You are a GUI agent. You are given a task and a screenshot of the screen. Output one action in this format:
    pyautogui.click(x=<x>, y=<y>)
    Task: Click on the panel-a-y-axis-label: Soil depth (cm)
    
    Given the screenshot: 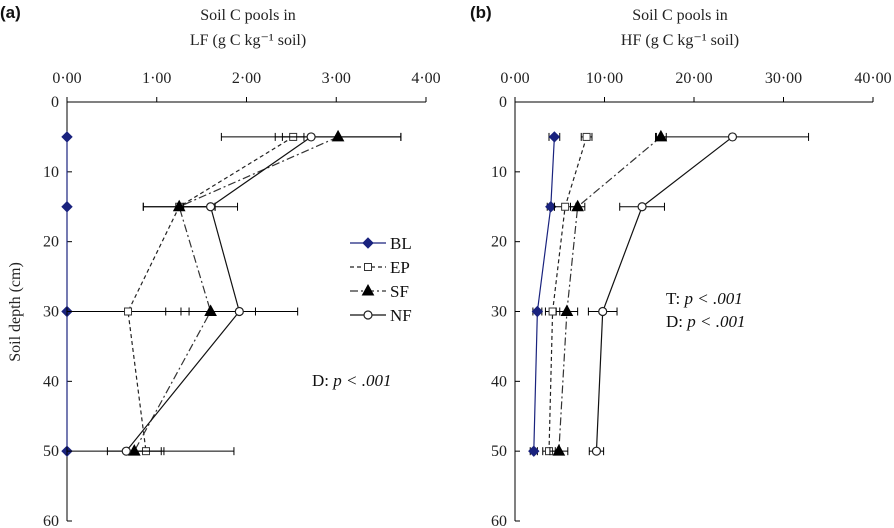 What is the action you would take?
    pyautogui.click(x=15, y=312)
    